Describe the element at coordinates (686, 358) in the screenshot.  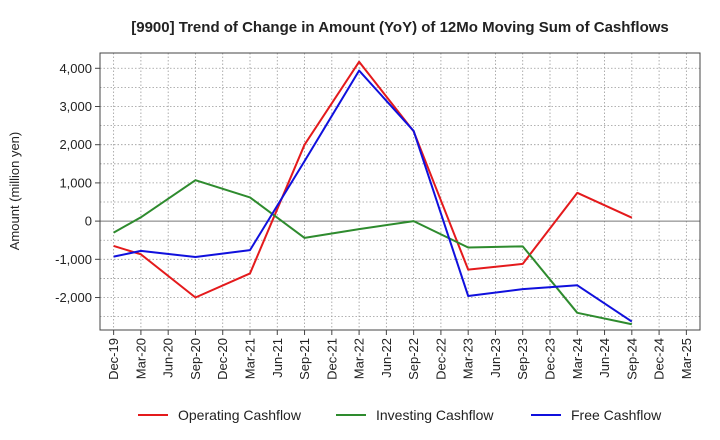
I see `x-tick-label: Mar-25` at that location.